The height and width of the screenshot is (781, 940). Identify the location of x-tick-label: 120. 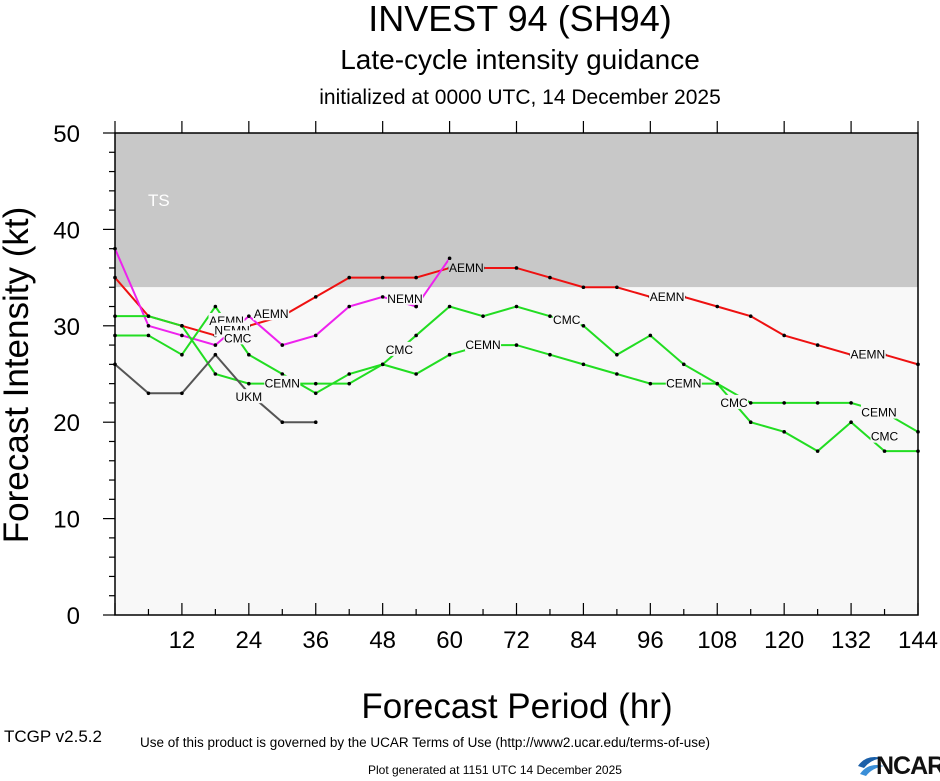
(784, 640).